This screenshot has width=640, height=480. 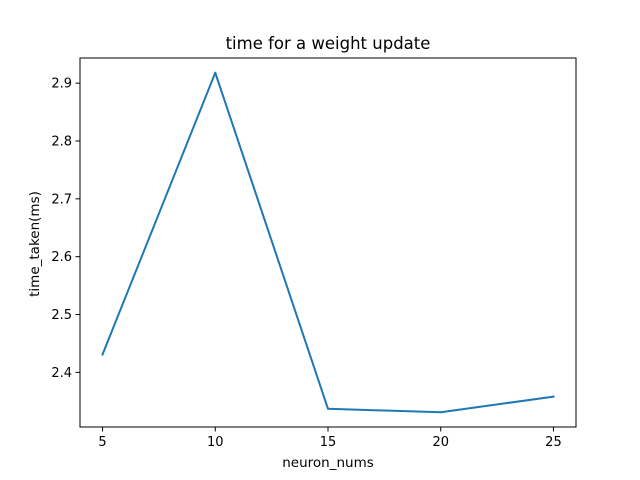 What do you see at coordinates (61, 141) in the screenshot?
I see `y-tick-label: 2.8` at bounding box center [61, 141].